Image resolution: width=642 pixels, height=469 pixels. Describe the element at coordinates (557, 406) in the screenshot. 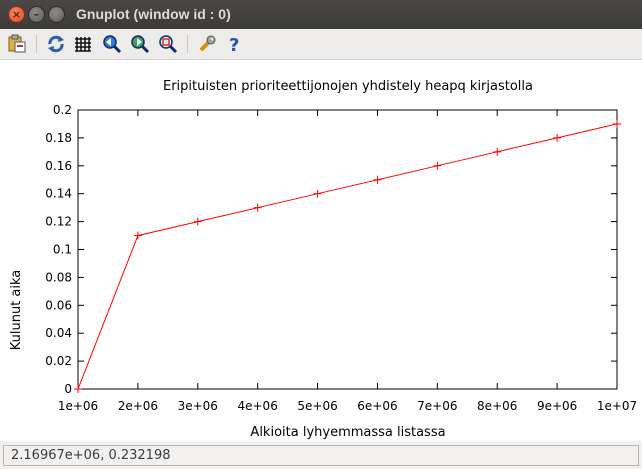

I see `x-tick-label: 9e+06` at that location.